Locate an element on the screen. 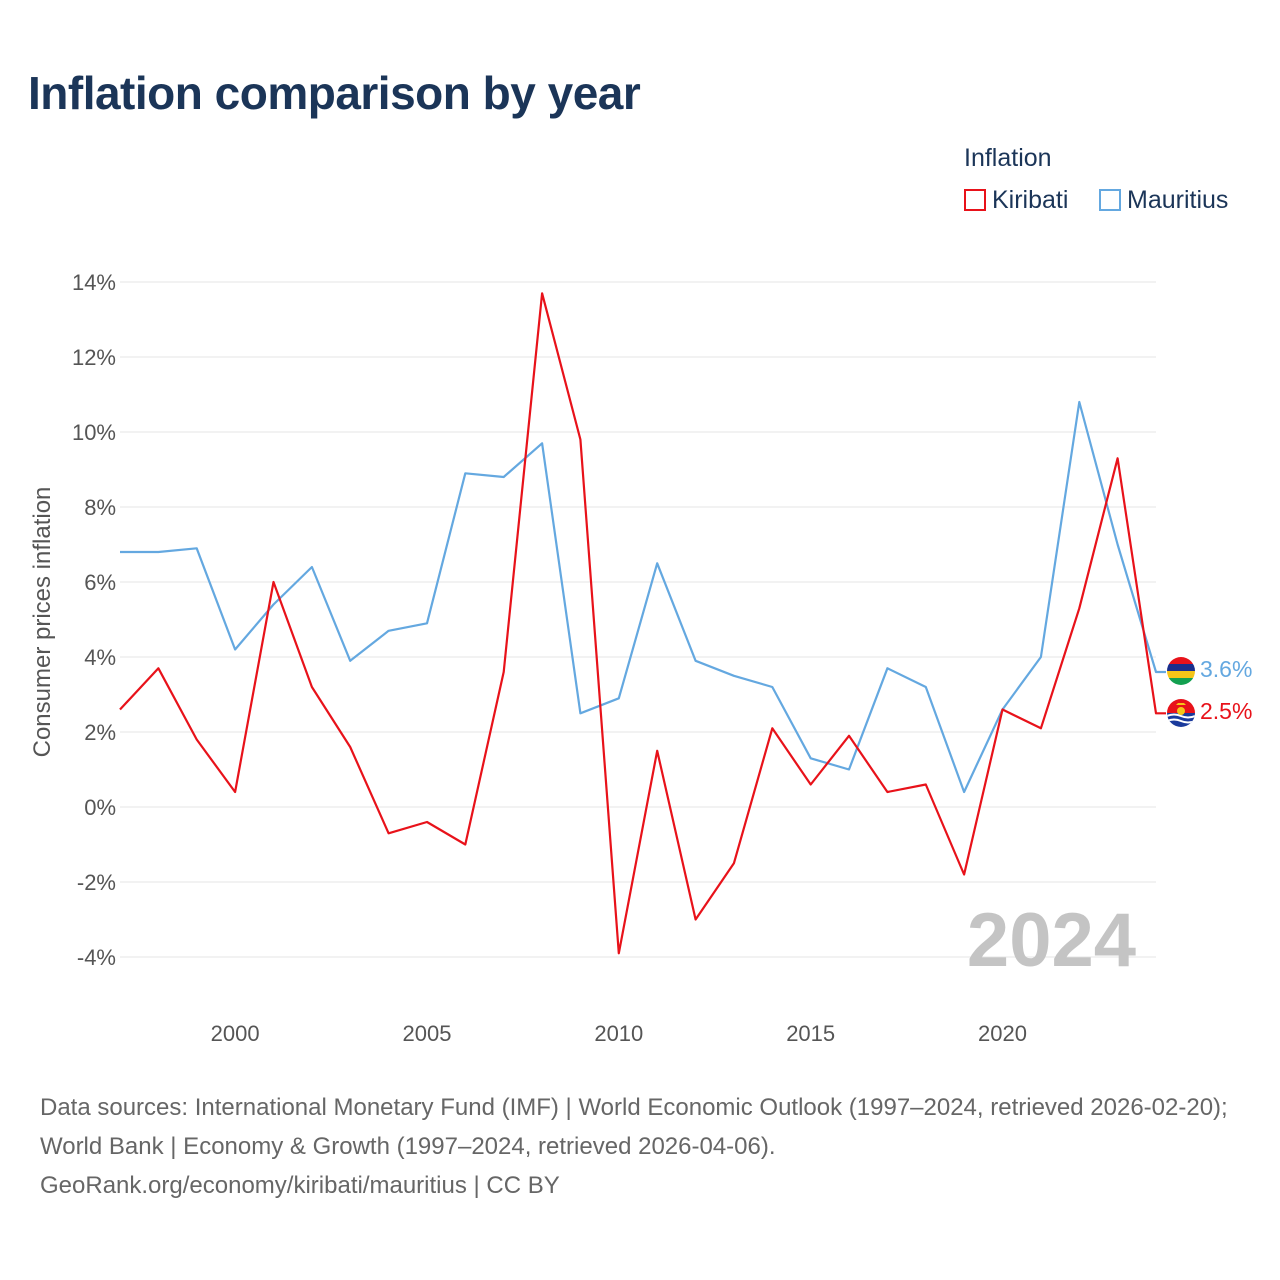 The width and height of the screenshot is (1280, 1280). x-tick-label: 2000 is located at coordinates (235, 1033).